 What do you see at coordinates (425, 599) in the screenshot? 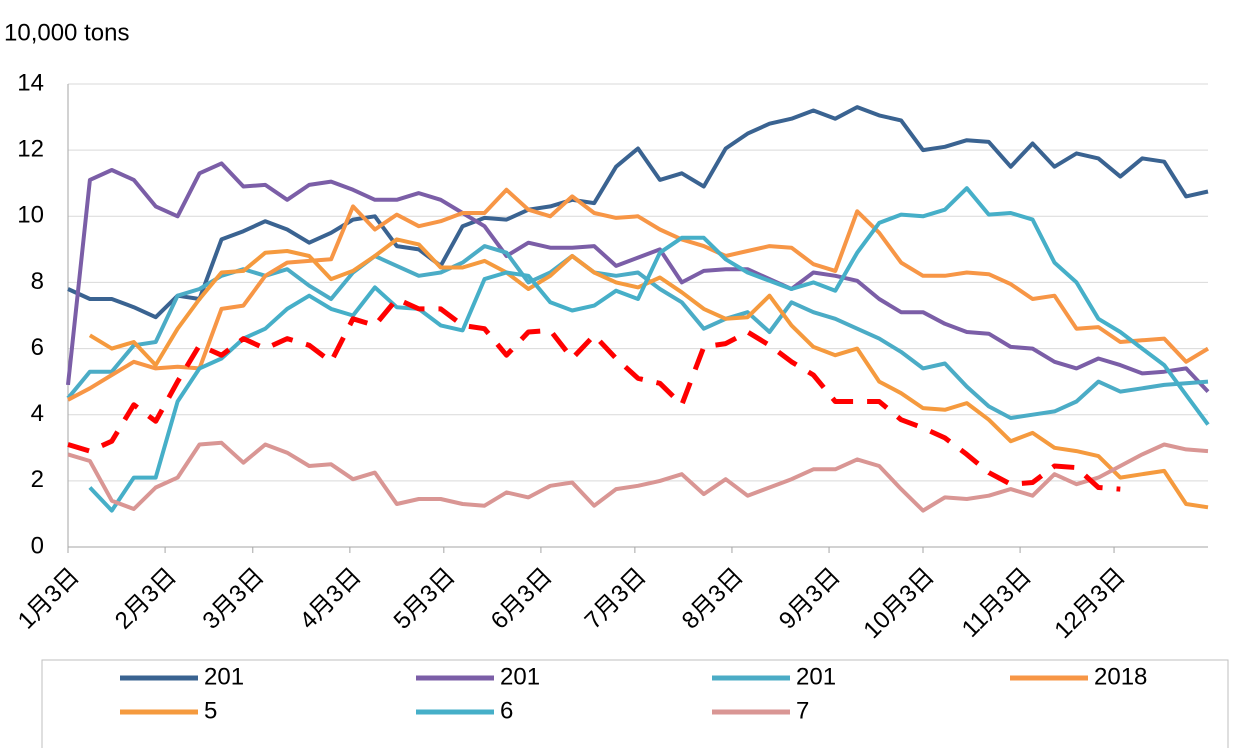
I see `x-tick-label: 5月3日` at bounding box center [425, 599].